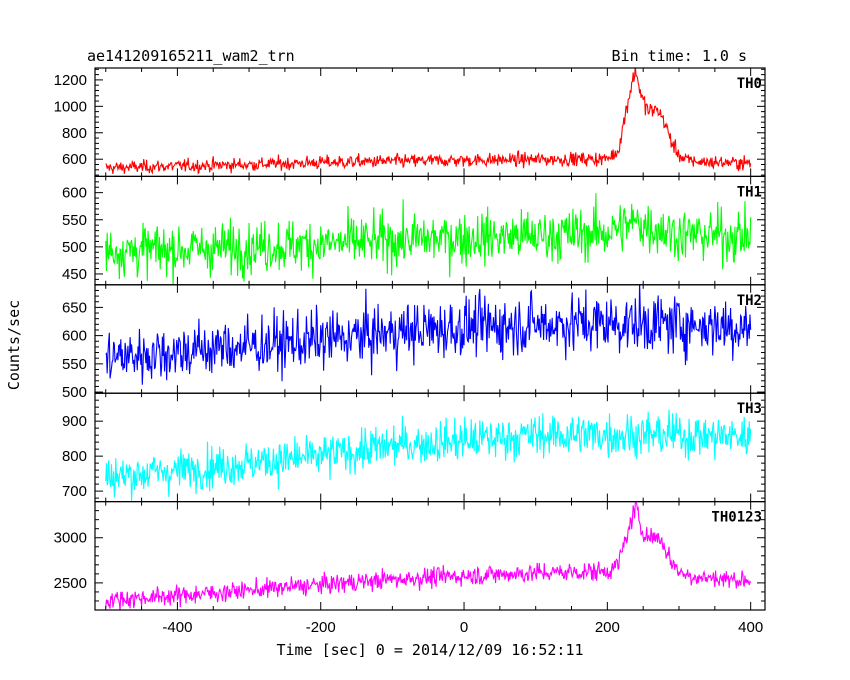 This screenshot has height=680, width=850. What do you see at coordinates (428, 455) in the screenshot?
I see `series-line-th3` at bounding box center [428, 455].